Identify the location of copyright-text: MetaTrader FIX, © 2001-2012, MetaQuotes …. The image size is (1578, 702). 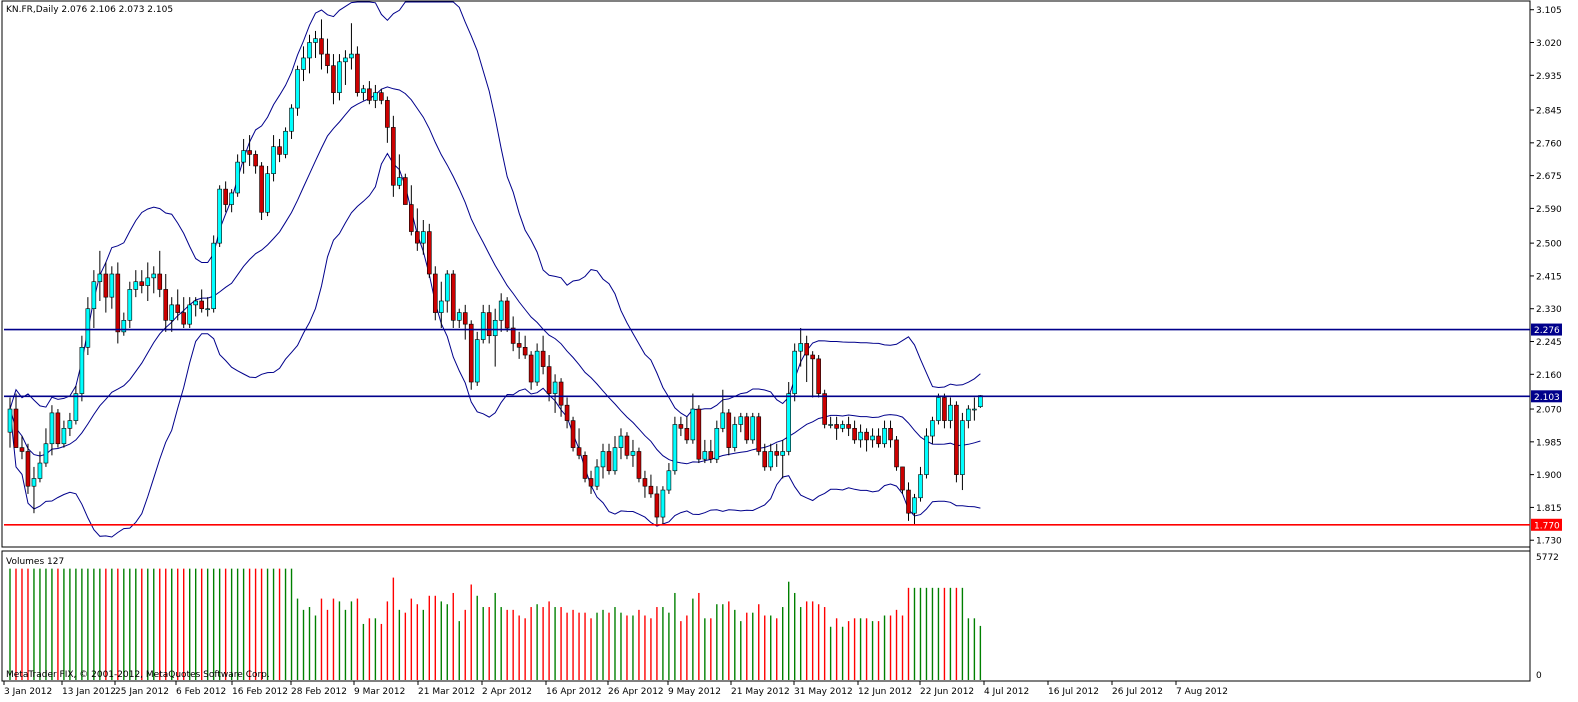
(138, 675).